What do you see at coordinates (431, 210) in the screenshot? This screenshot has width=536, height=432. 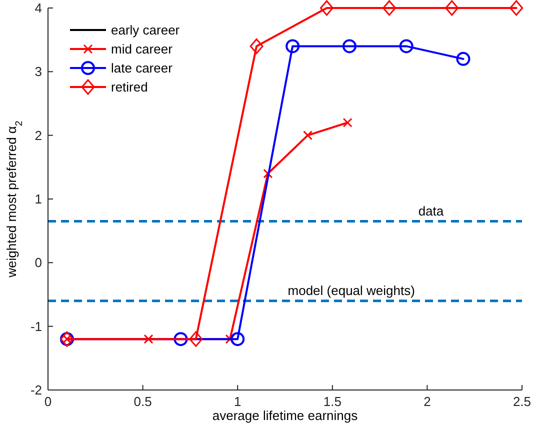 I see `ref-line-label: data` at bounding box center [431, 210].